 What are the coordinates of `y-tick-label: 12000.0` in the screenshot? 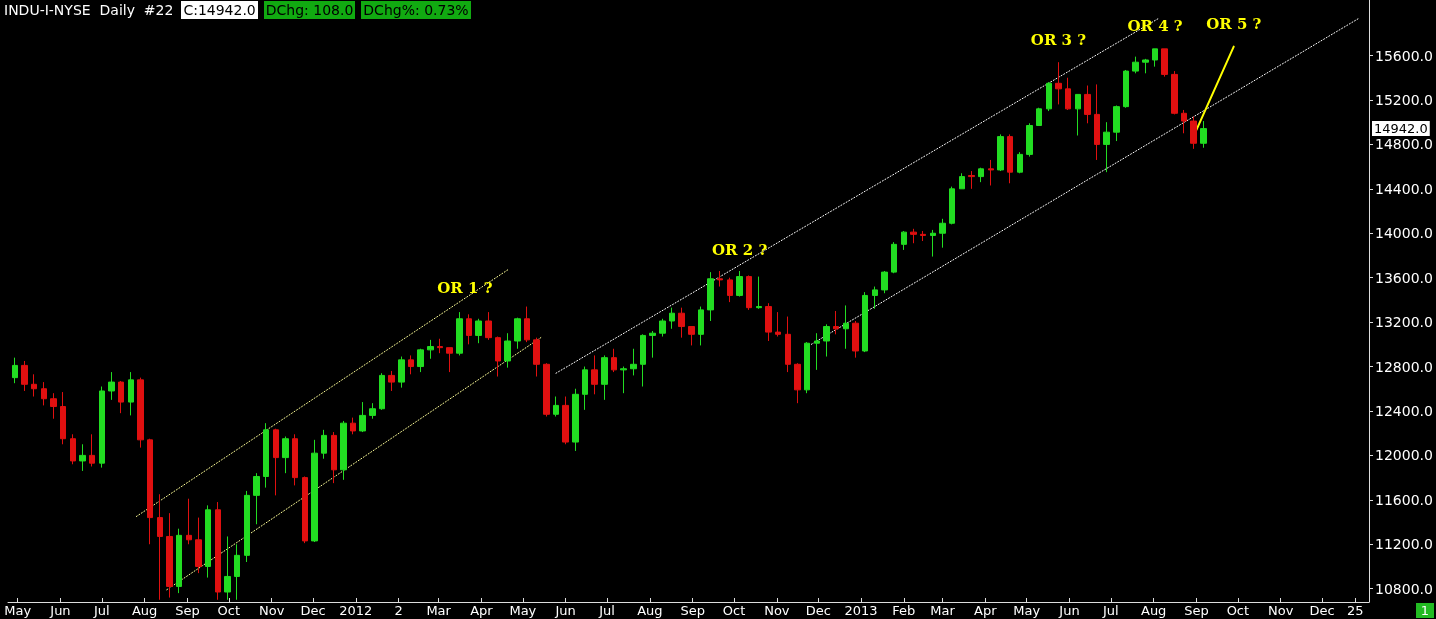 It's located at (1404, 455).